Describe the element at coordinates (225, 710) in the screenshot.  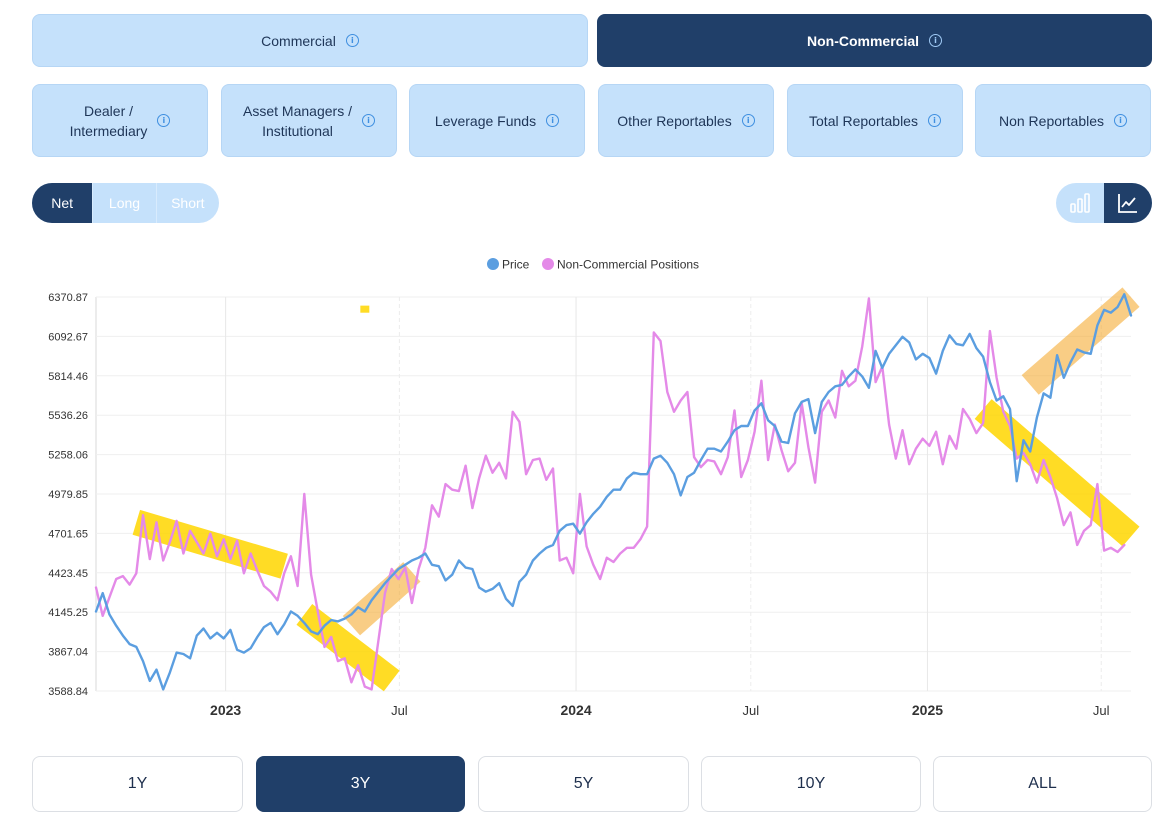
I see `x-tick-label: 2023` at that location.